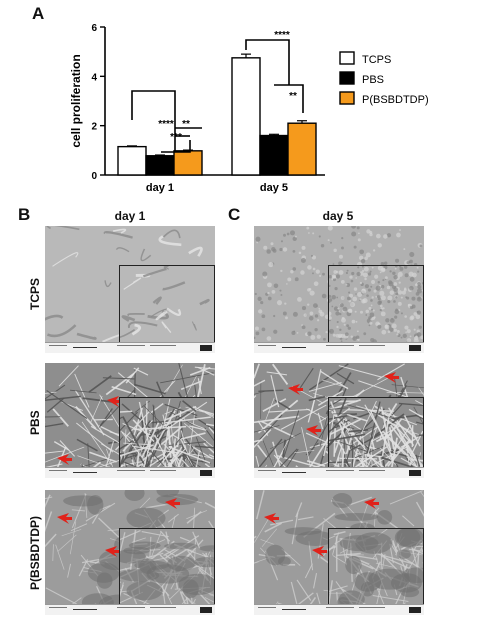 The height and width of the screenshot is (623, 477). What do you see at coordinates (94, 28) in the screenshot?
I see `y-tick-label-3: 6` at bounding box center [94, 28].